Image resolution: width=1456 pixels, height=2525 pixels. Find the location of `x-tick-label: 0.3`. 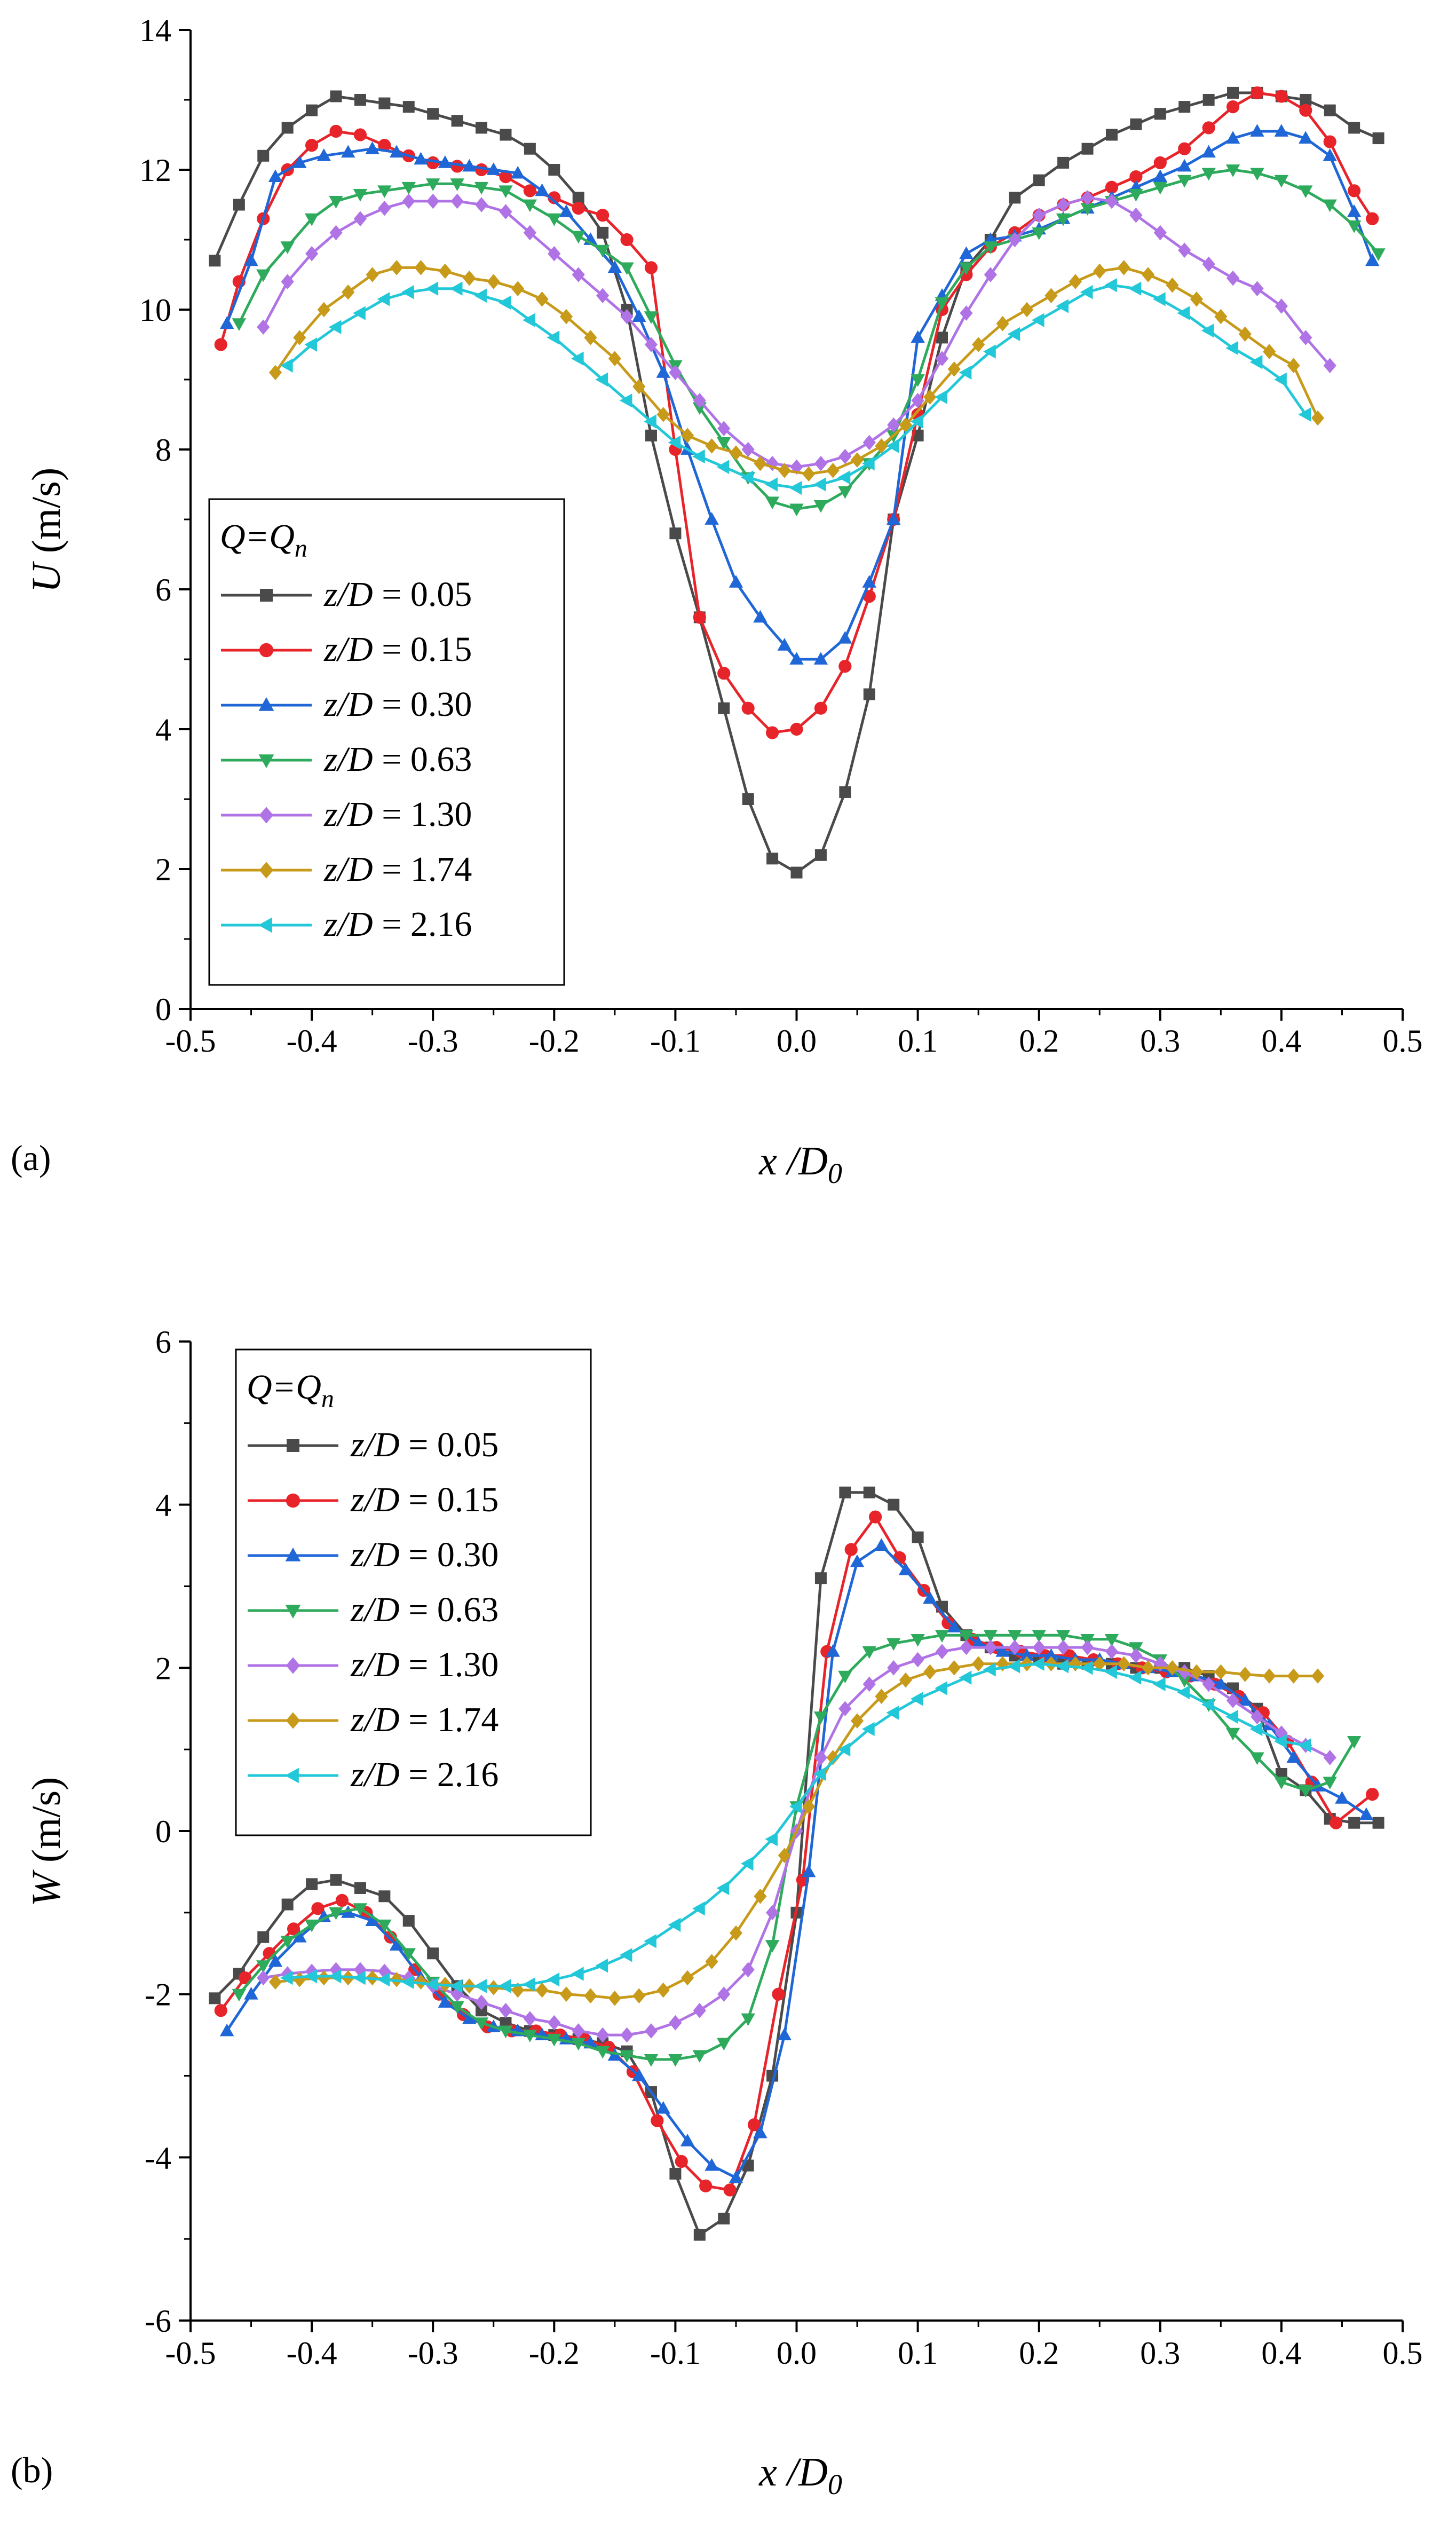

x-tick-label: 0.3 is located at coordinates (1160, 2353).